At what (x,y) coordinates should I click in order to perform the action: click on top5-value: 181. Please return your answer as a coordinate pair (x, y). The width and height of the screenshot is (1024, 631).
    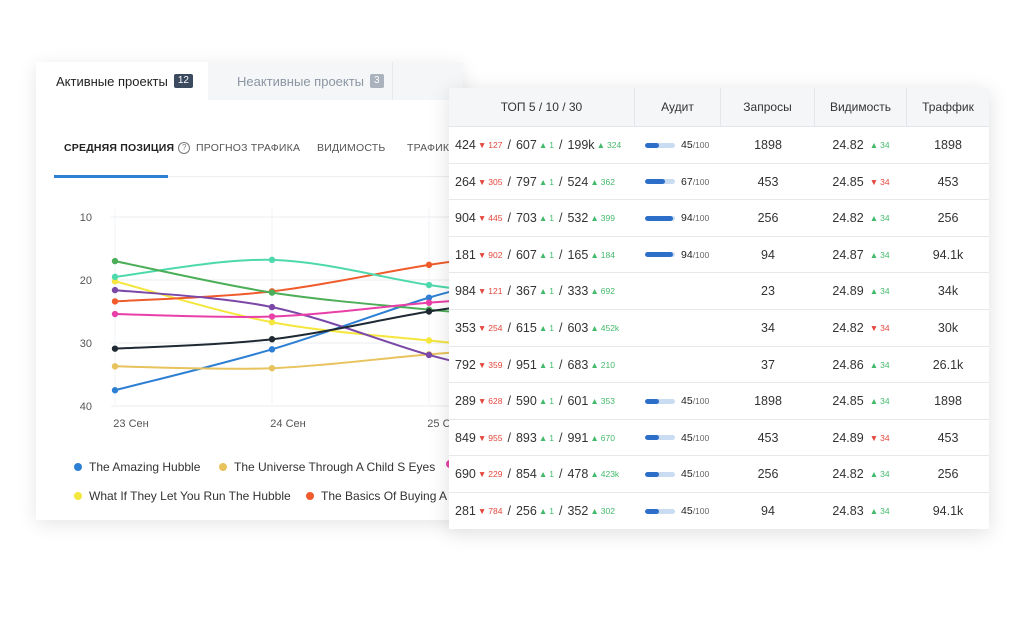
    Looking at the image, I should click on (465, 254).